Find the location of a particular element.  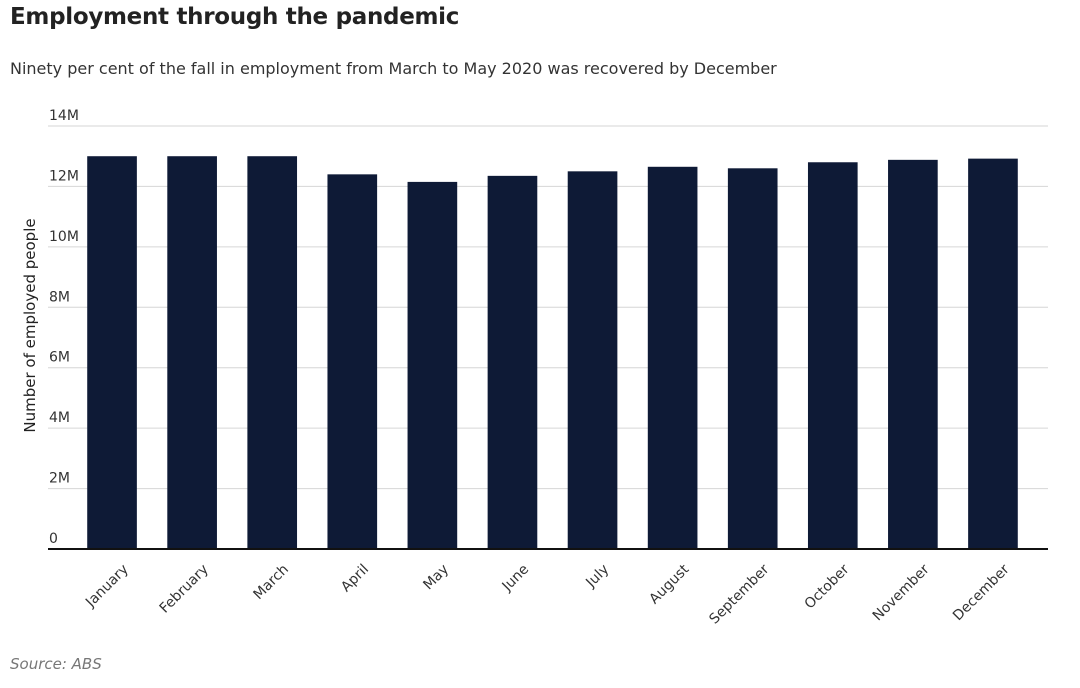

x-tick-label: May is located at coordinates (436, 577).